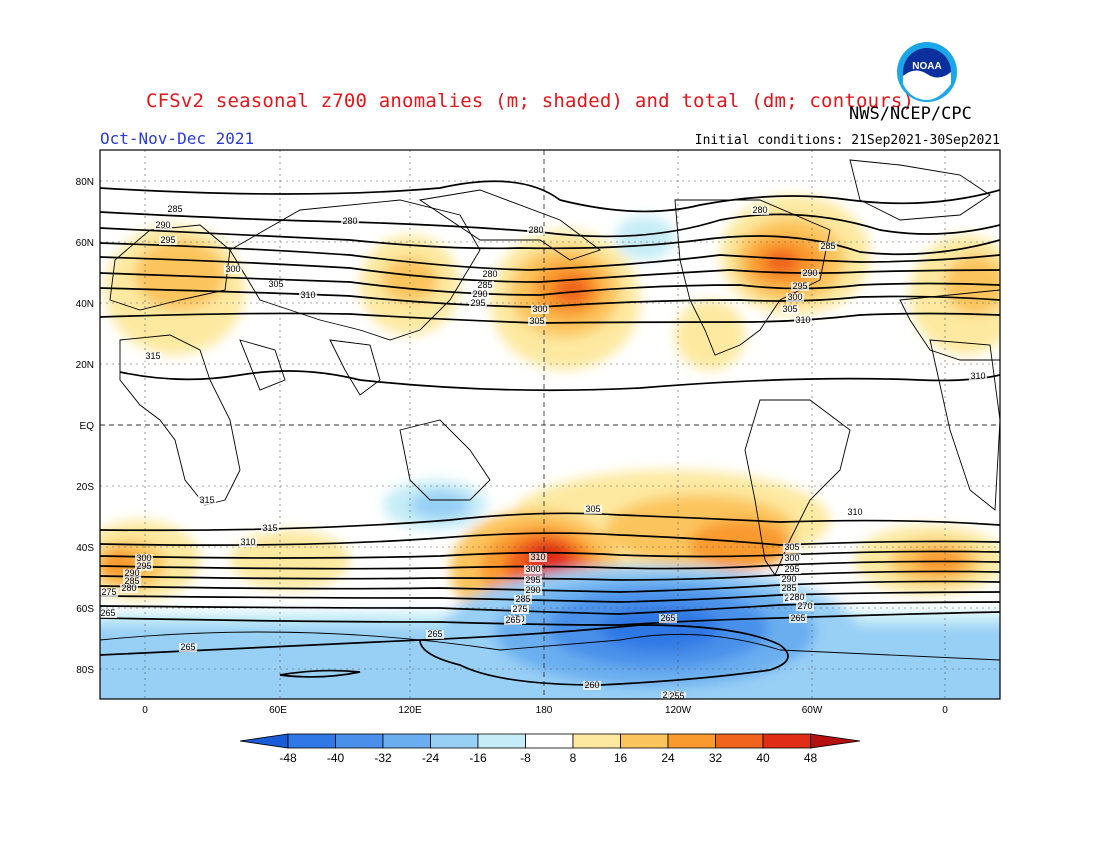  What do you see at coordinates (85, 487) in the screenshot?
I see `lat-label: 20S` at bounding box center [85, 487].